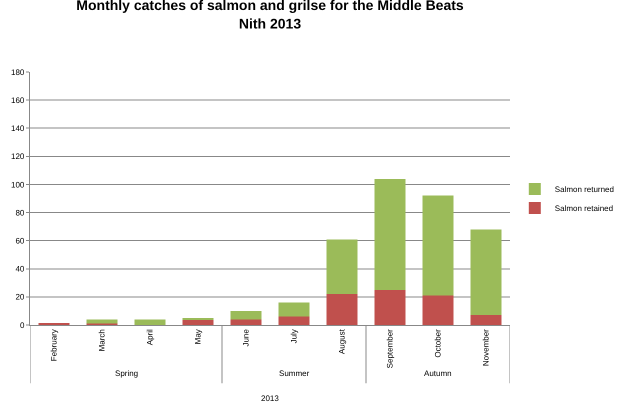  Describe the element at coordinates (294, 336) in the screenshot. I see `x-tick-label: July` at that location.